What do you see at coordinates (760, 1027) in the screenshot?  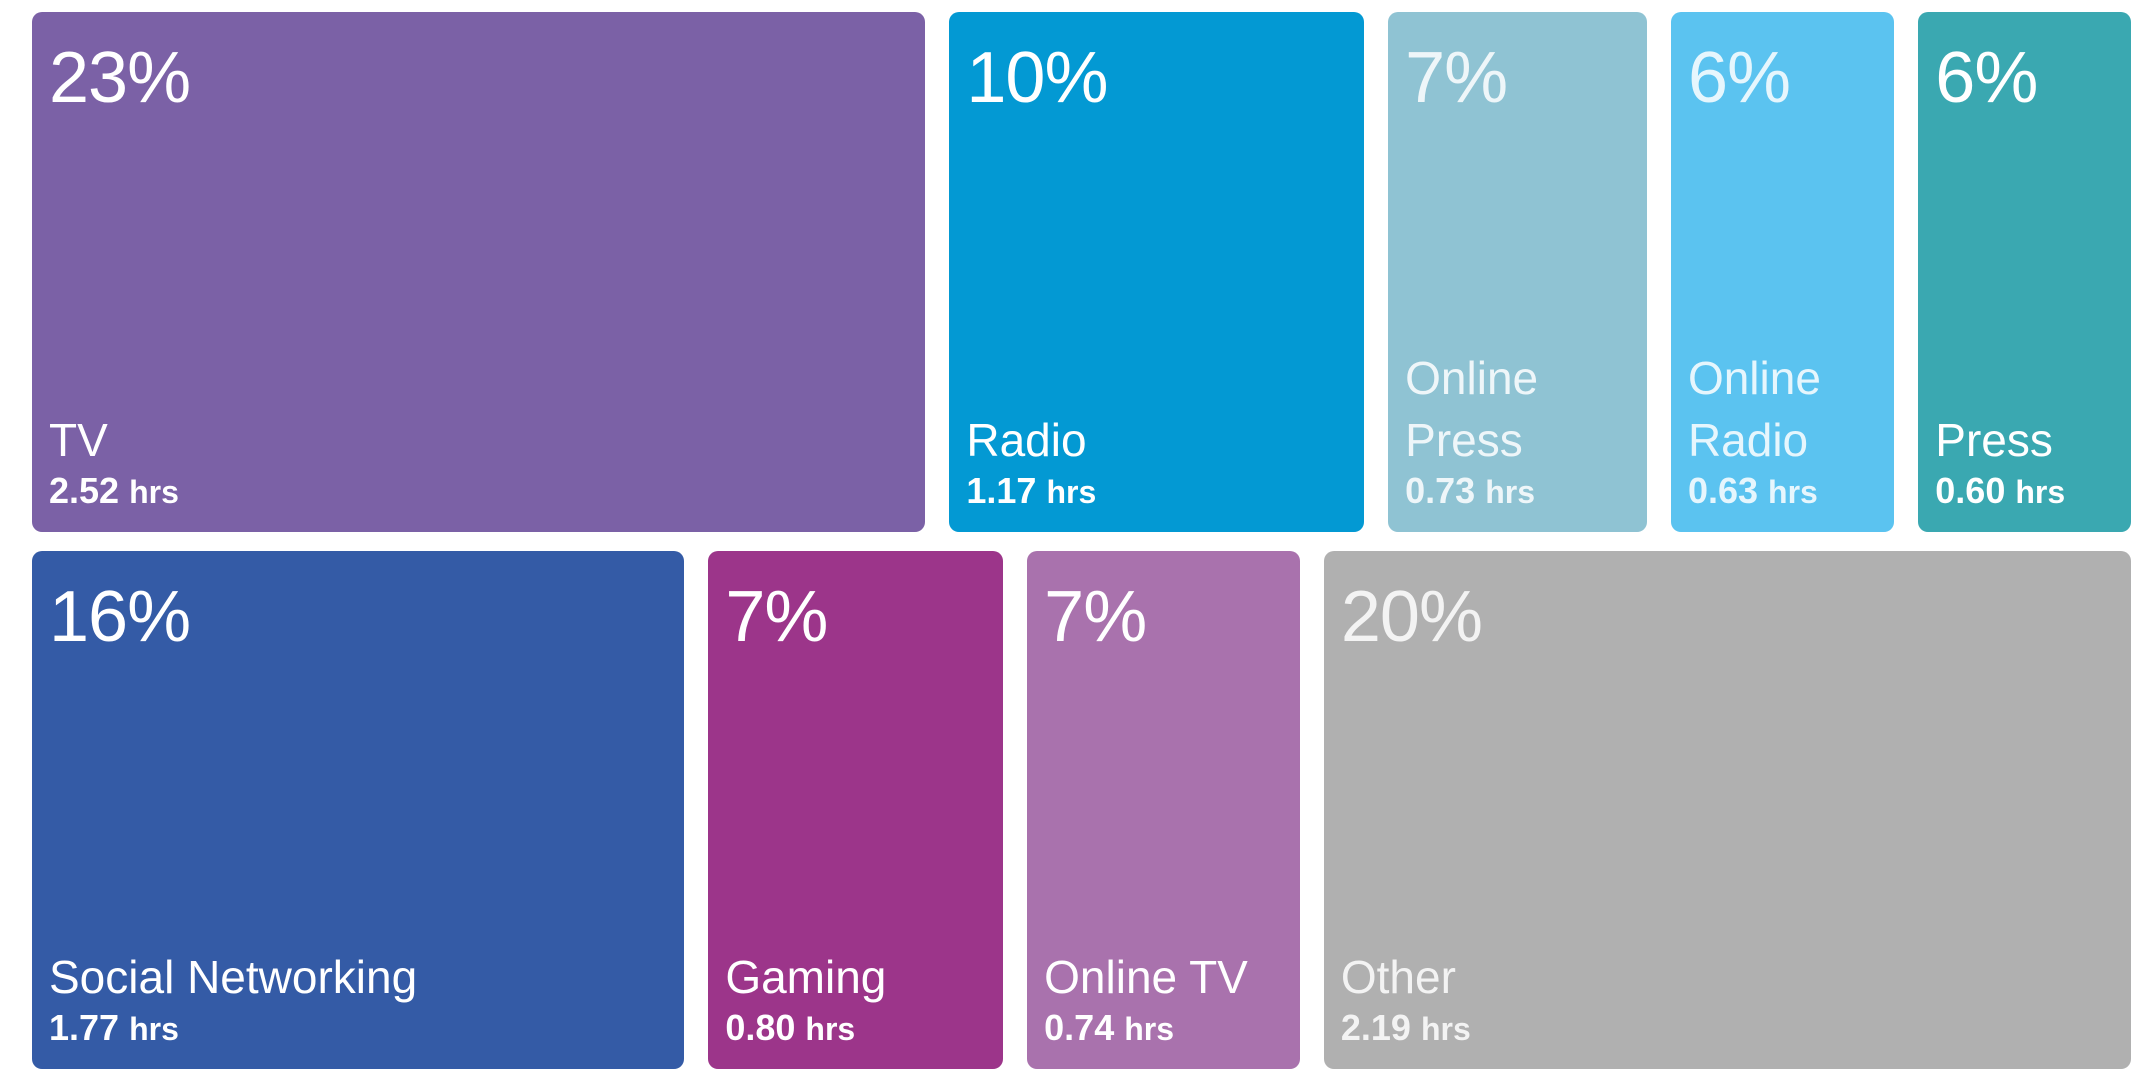 I see `hours-value: 0.80` at bounding box center [760, 1027].